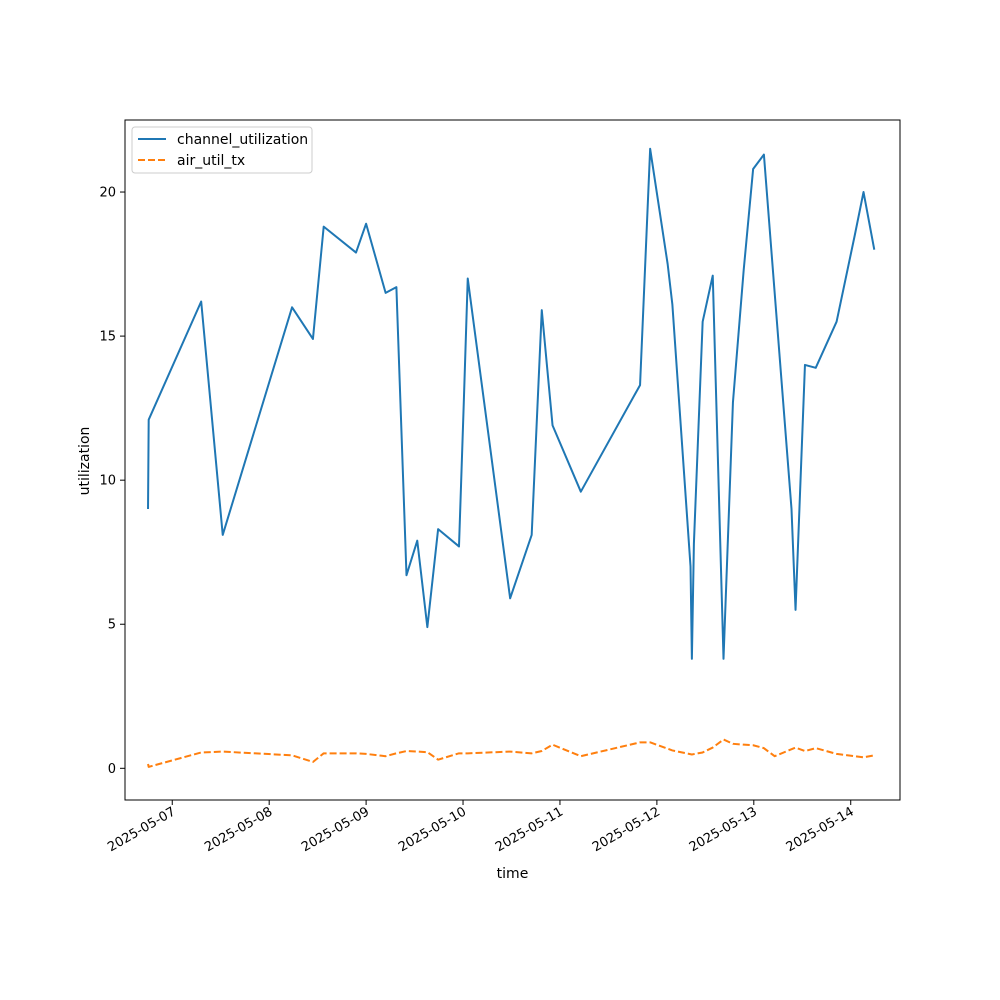 The width and height of the screenshot is (1000, 1000). I want to click on legend: channel_utilization air_util_tx, so click(222, 150).